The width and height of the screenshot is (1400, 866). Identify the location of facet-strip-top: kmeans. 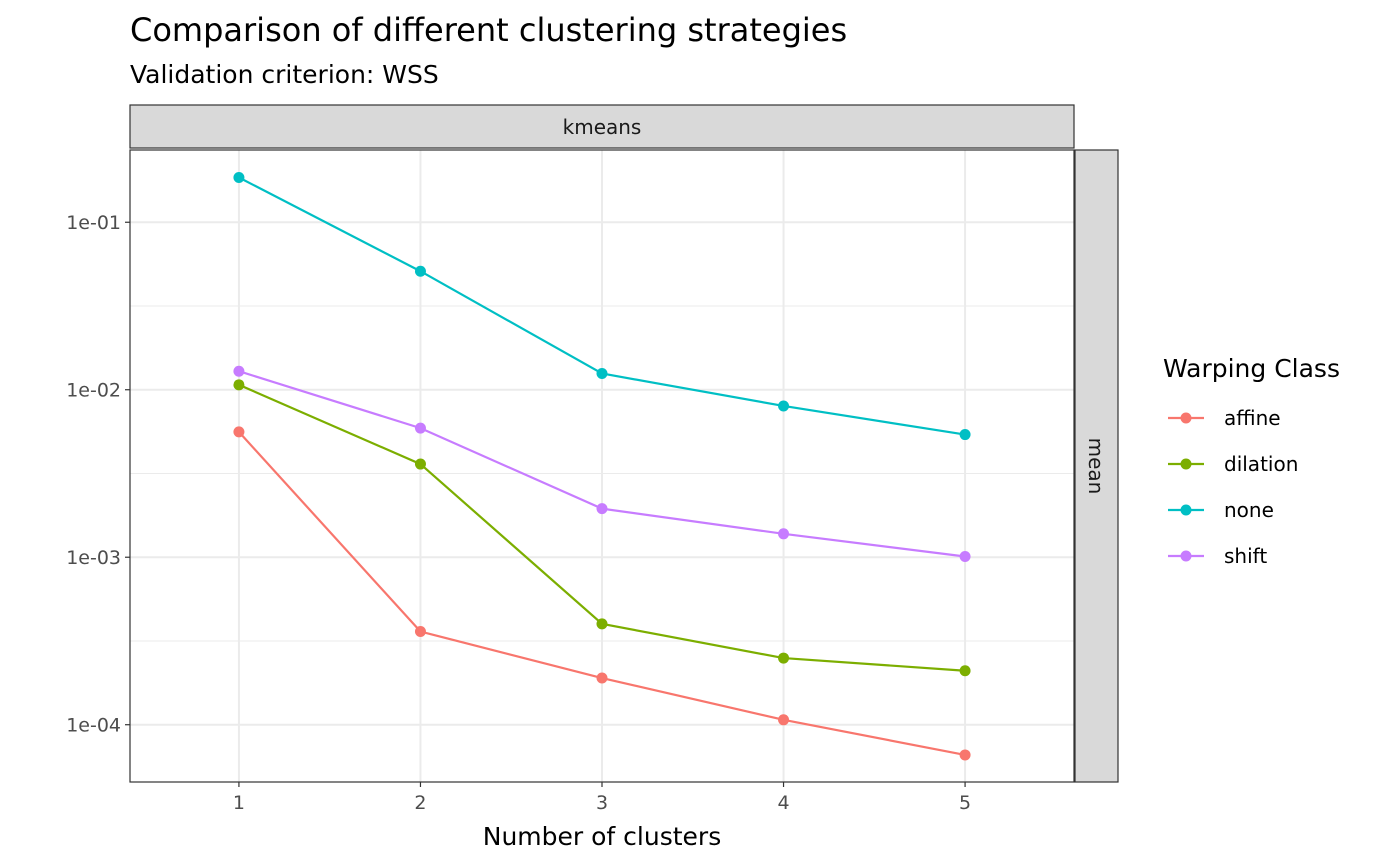
(602, 126).